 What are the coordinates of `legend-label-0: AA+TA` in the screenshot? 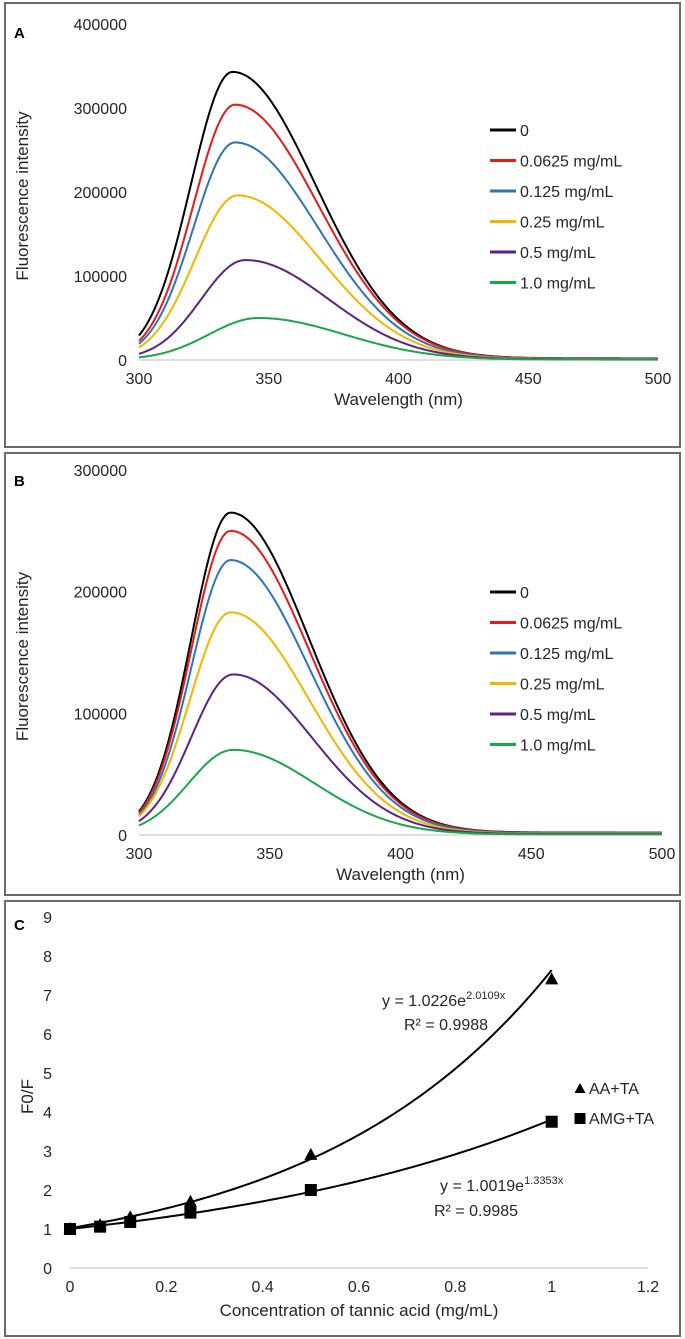 It's located at (614, 1089).